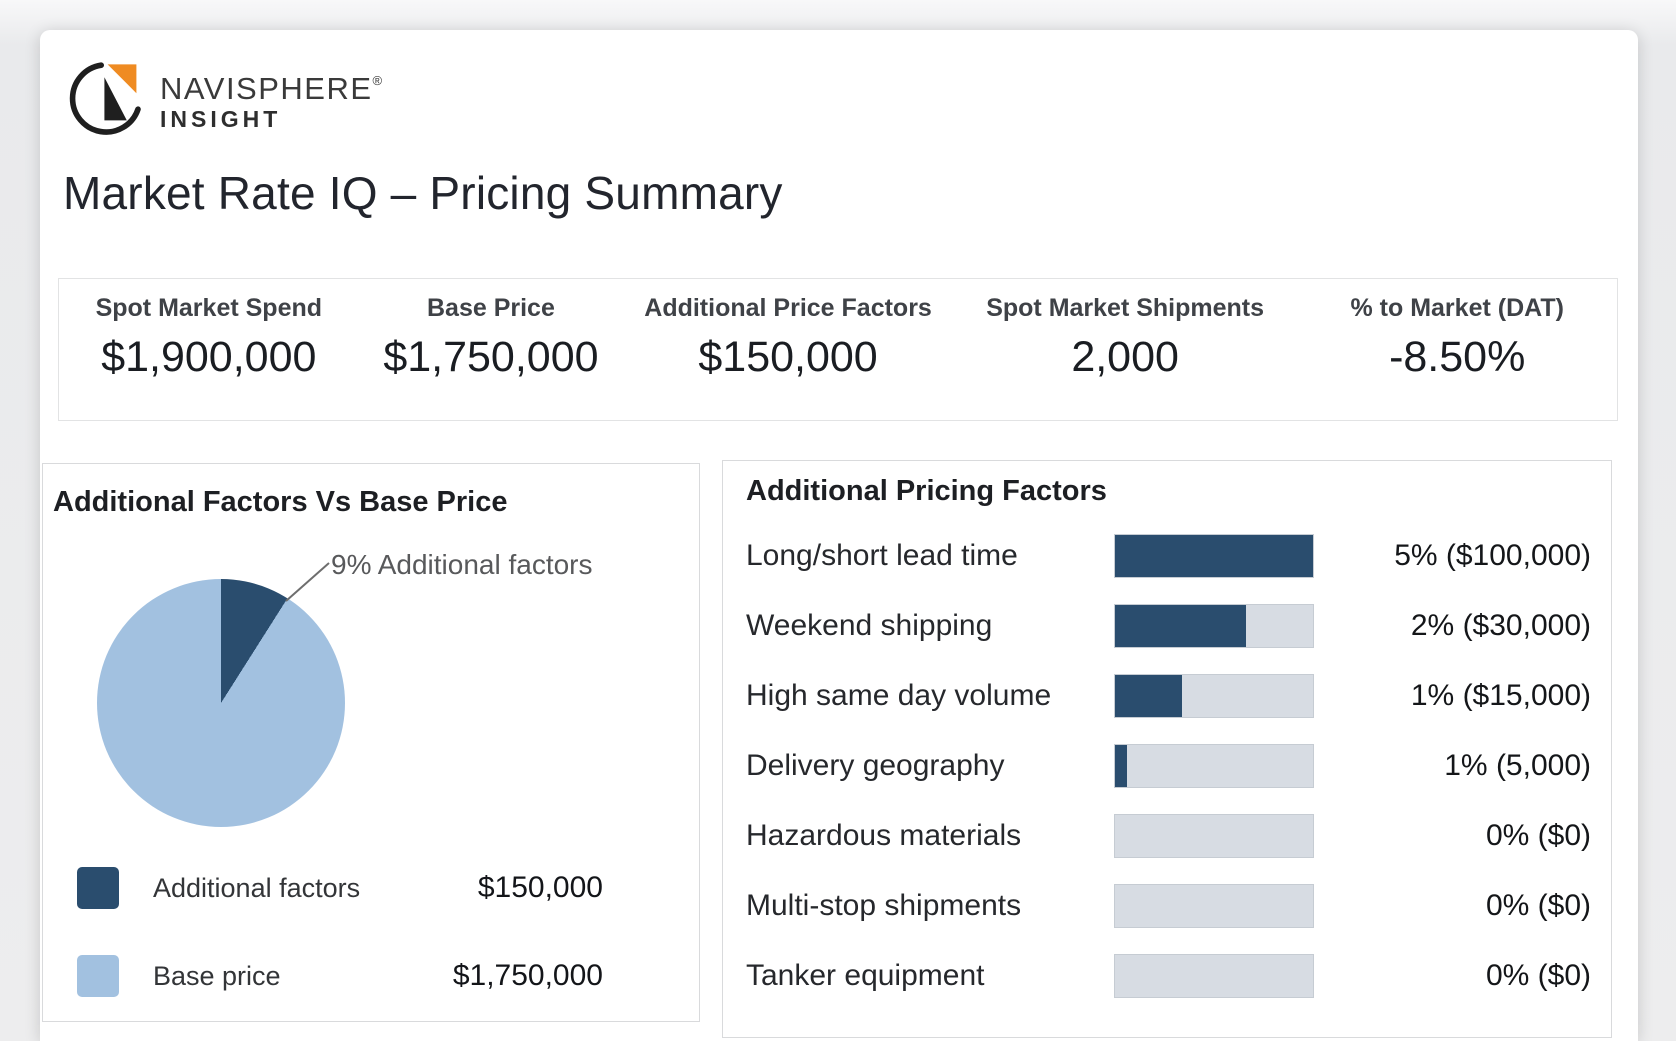 The width and height of the screenshot is (1676, 1041). I want to click on kpi-spot-market-spend: Spot Market Spend $1,900,000, so click(209, 349).